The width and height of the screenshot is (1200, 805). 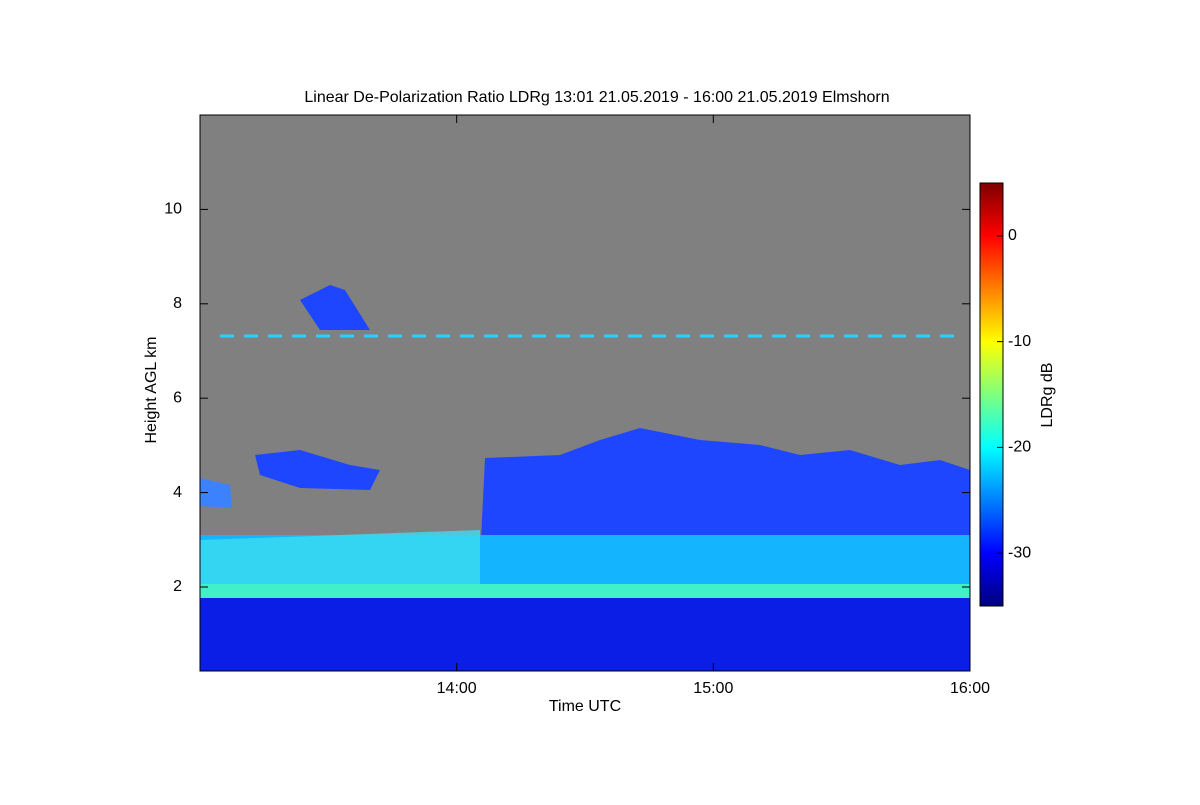 I want to click on colorbar-tick-label: -10, so click(x=1019, y=341).